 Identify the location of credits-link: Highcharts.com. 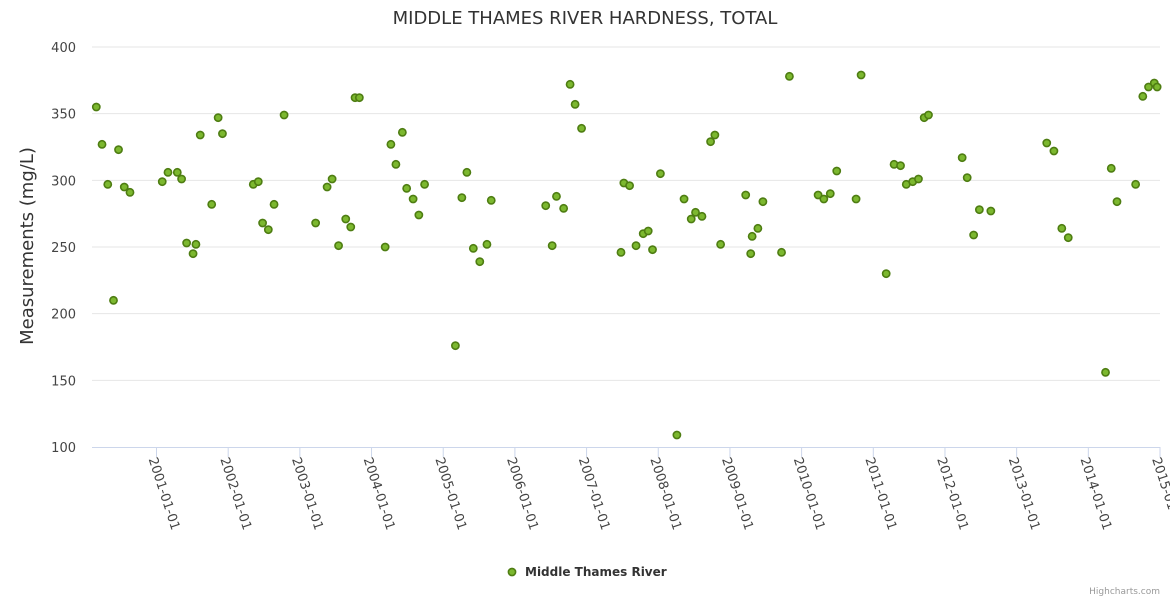
(1124, 592).